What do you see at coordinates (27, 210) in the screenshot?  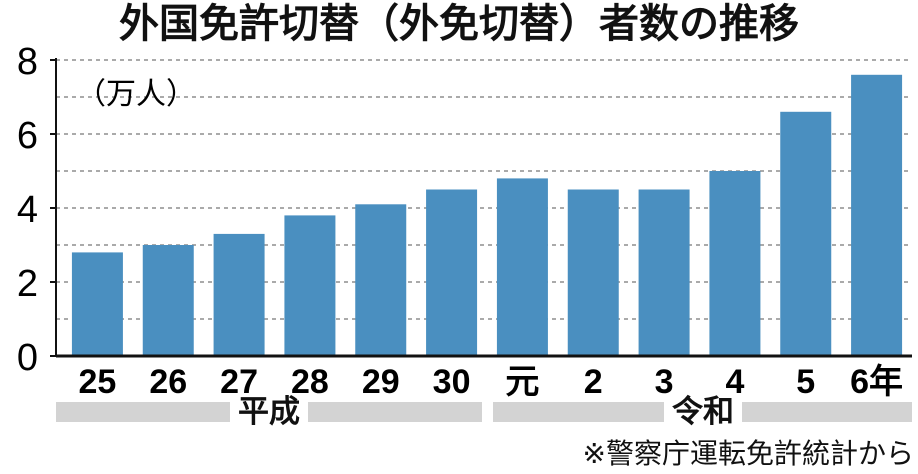 I see `y-tick-label: 4` at bounding box center [27, 210].